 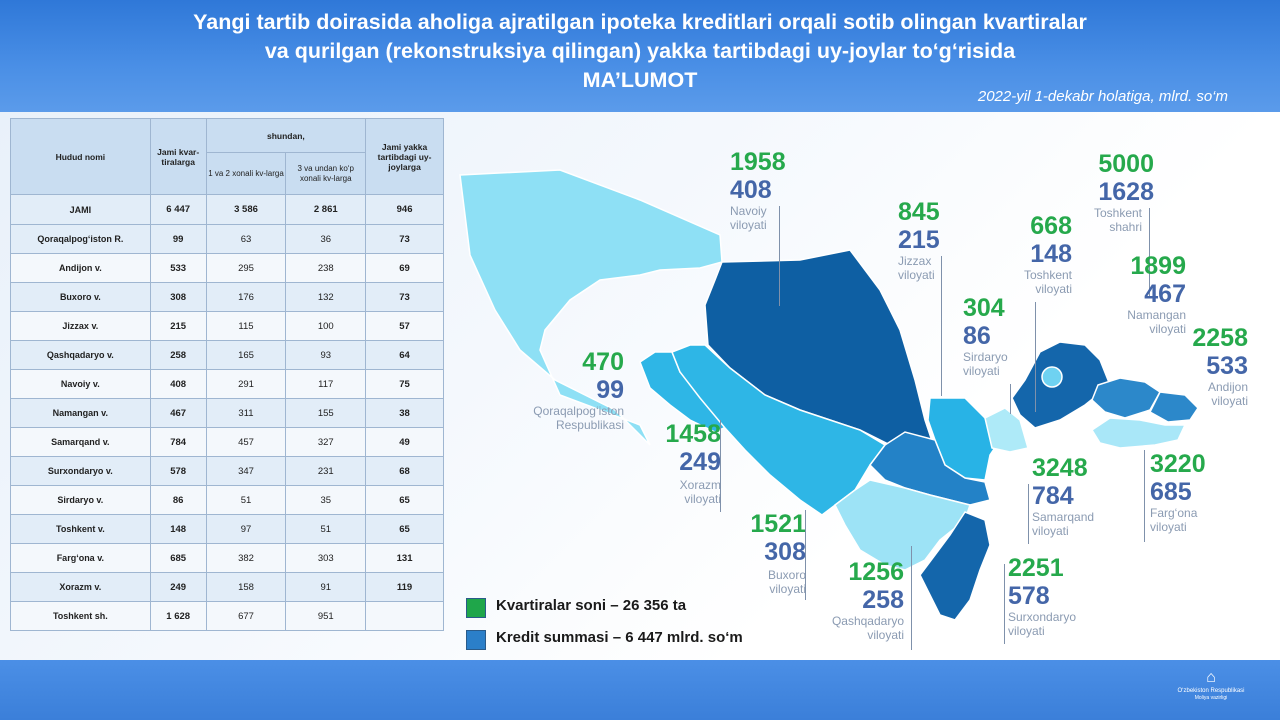 What do you see at coordinates (787, 589) in the screenshot?
I see `label-buxoro-name2: viloyati` at bounding box center [787, 589].